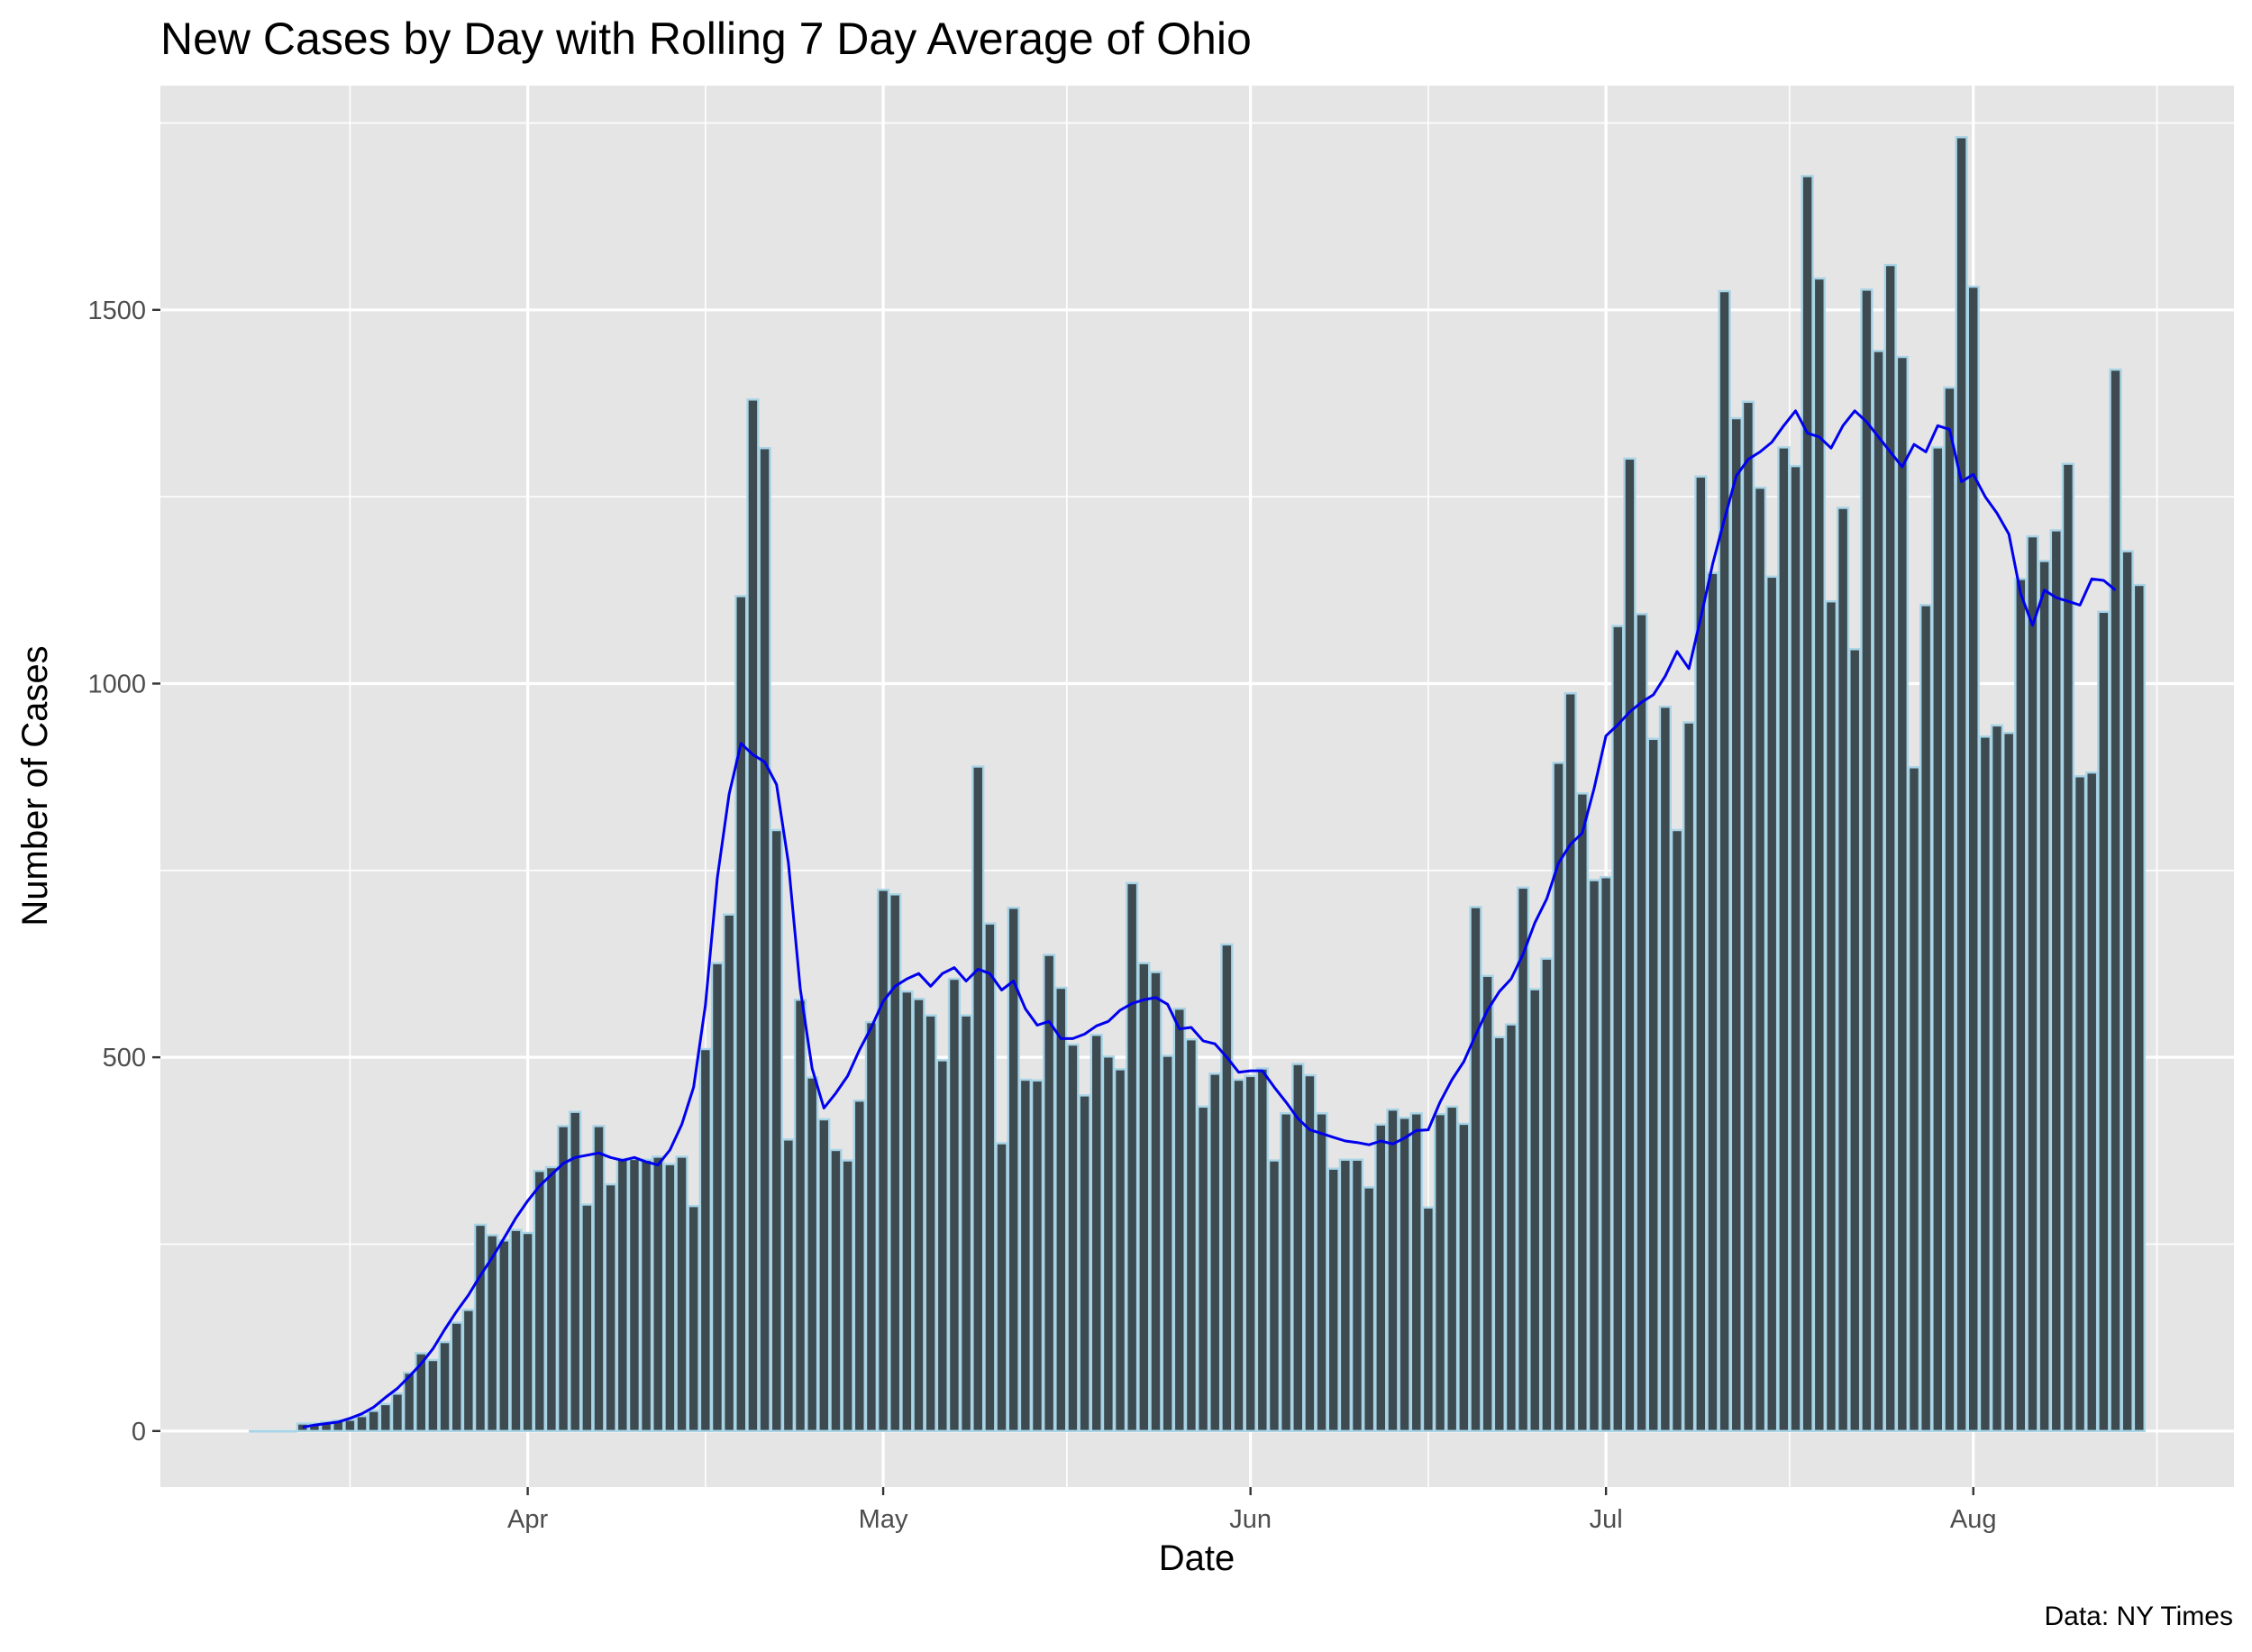 This screenshot has width=2252, height=1652. What do you see at coordinates (116, 684) in the screenshot?
I see `y-tick-label: 1000` at bounding box center [116, 684].